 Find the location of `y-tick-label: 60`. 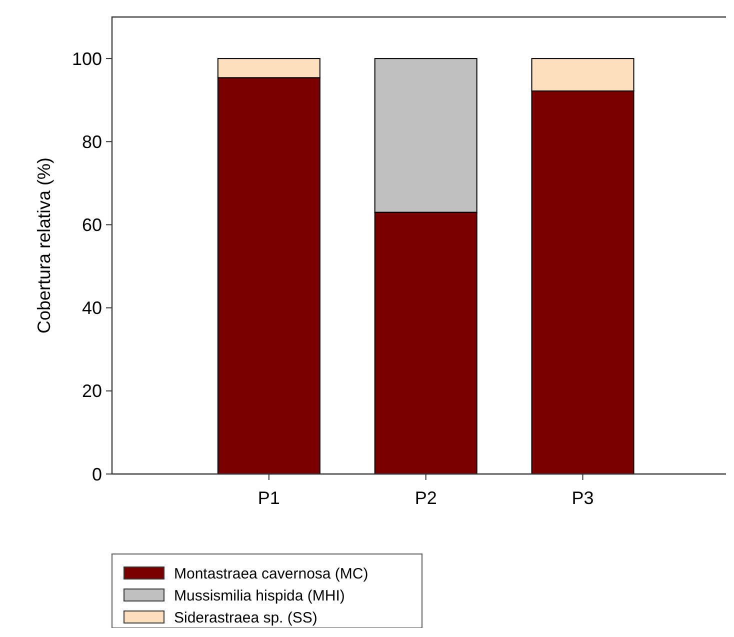

y-tick-label: 60 is located at coordinates (92, 225).